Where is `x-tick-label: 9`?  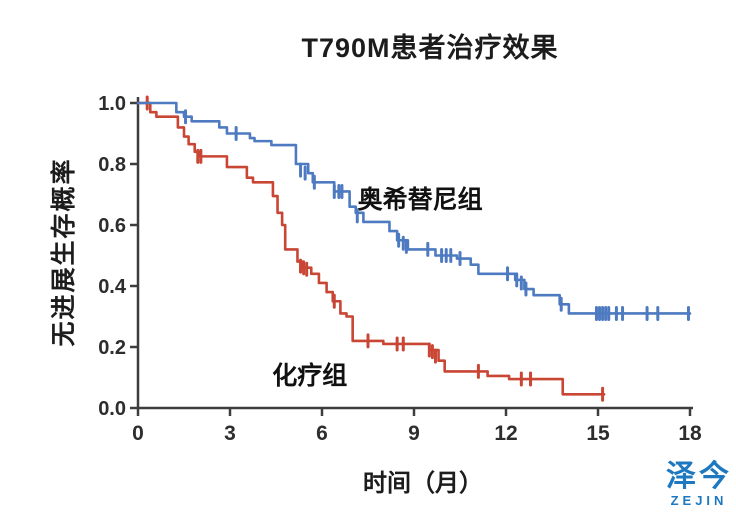 x-tick-label: 9 is located at coordinates (414, 433).